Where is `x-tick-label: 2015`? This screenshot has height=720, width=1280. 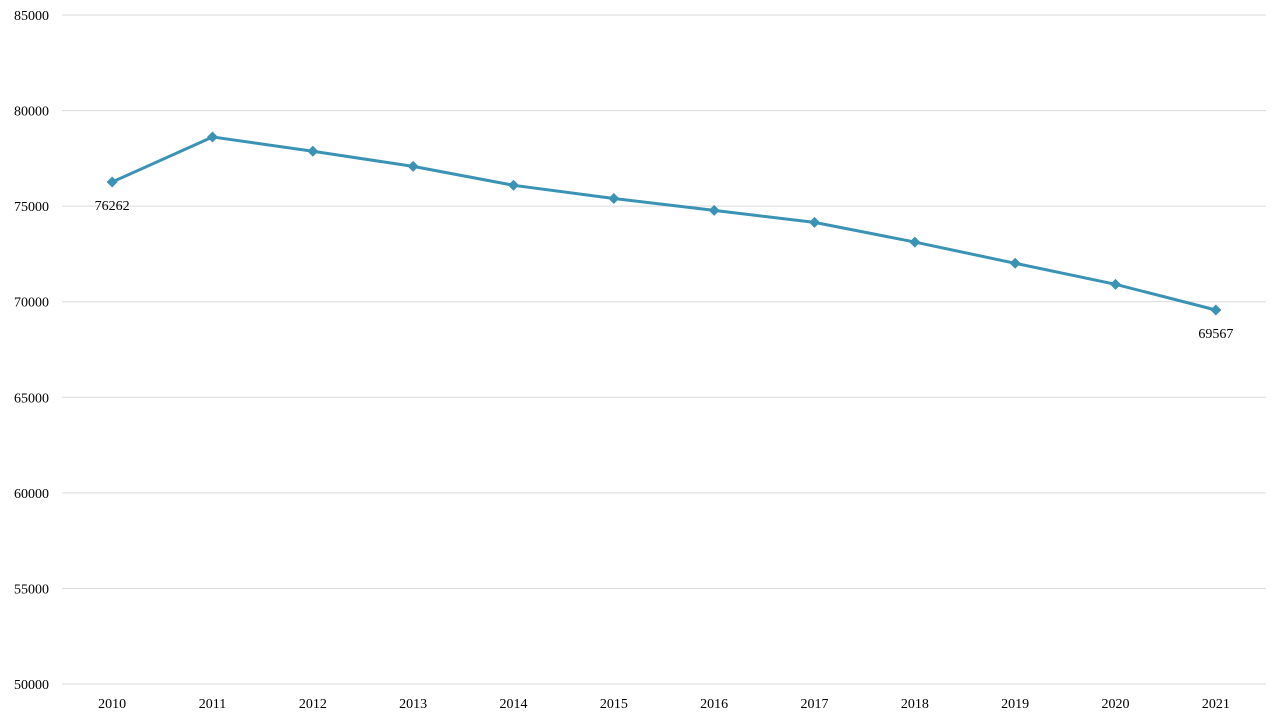 x-tick-label: 2015 is located at coordinates (614, 704).